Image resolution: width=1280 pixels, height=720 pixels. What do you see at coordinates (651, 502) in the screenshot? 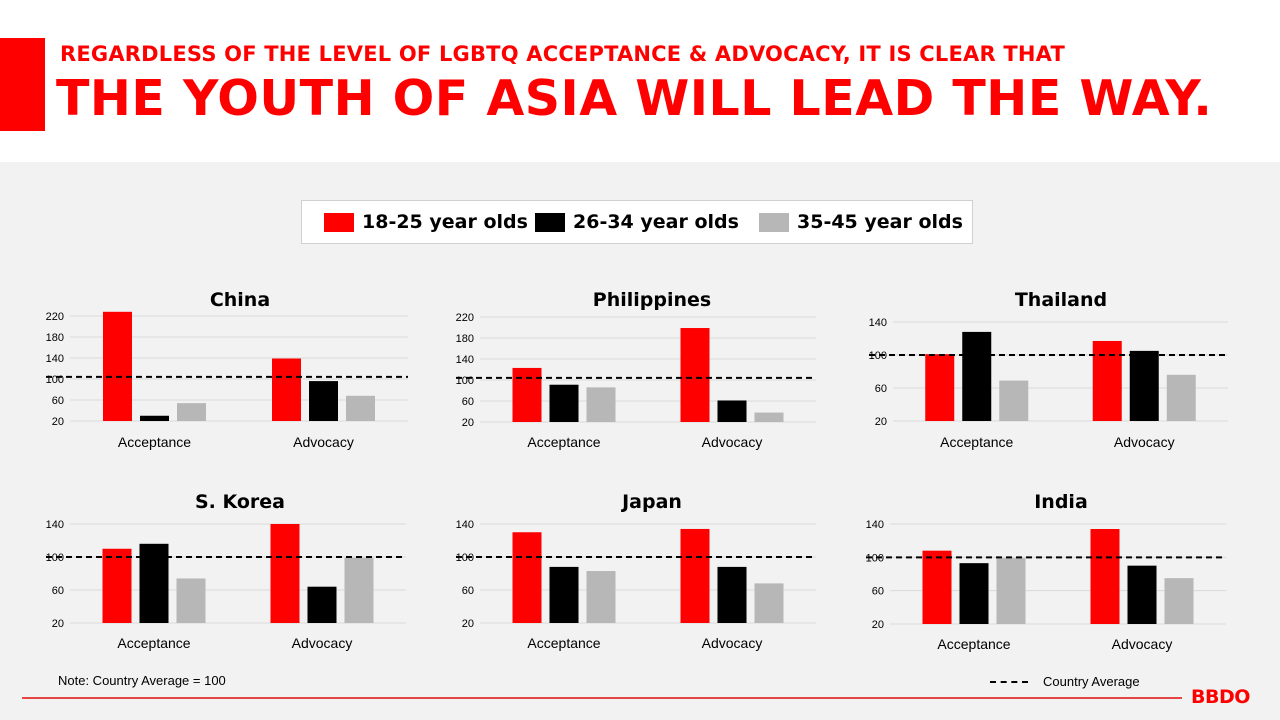
I see `chart-title: Japan` at bounding box center [651, 502].